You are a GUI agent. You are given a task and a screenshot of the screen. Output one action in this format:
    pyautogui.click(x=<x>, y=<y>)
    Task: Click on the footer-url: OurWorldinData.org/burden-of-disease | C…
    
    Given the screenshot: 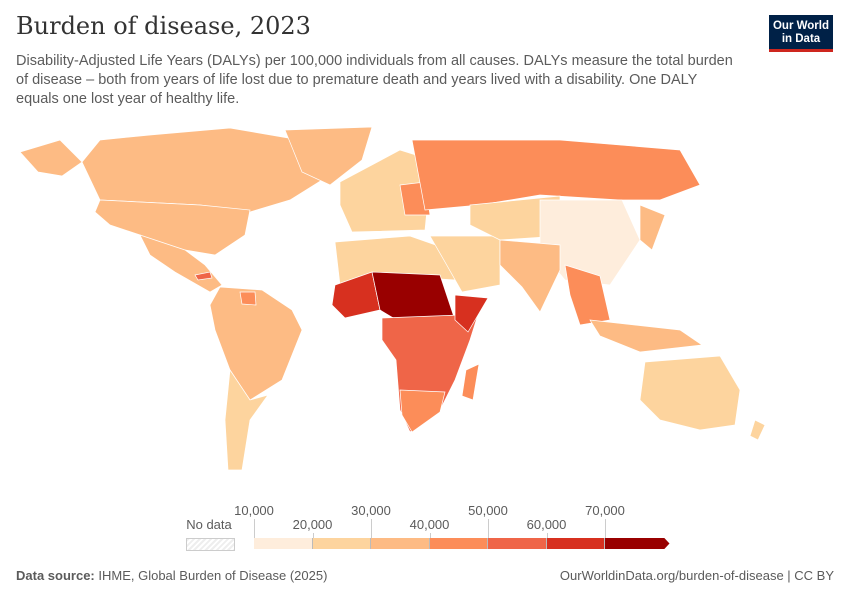 What is the action you would take?
    pyautogui.click(x=696, y=575)
    